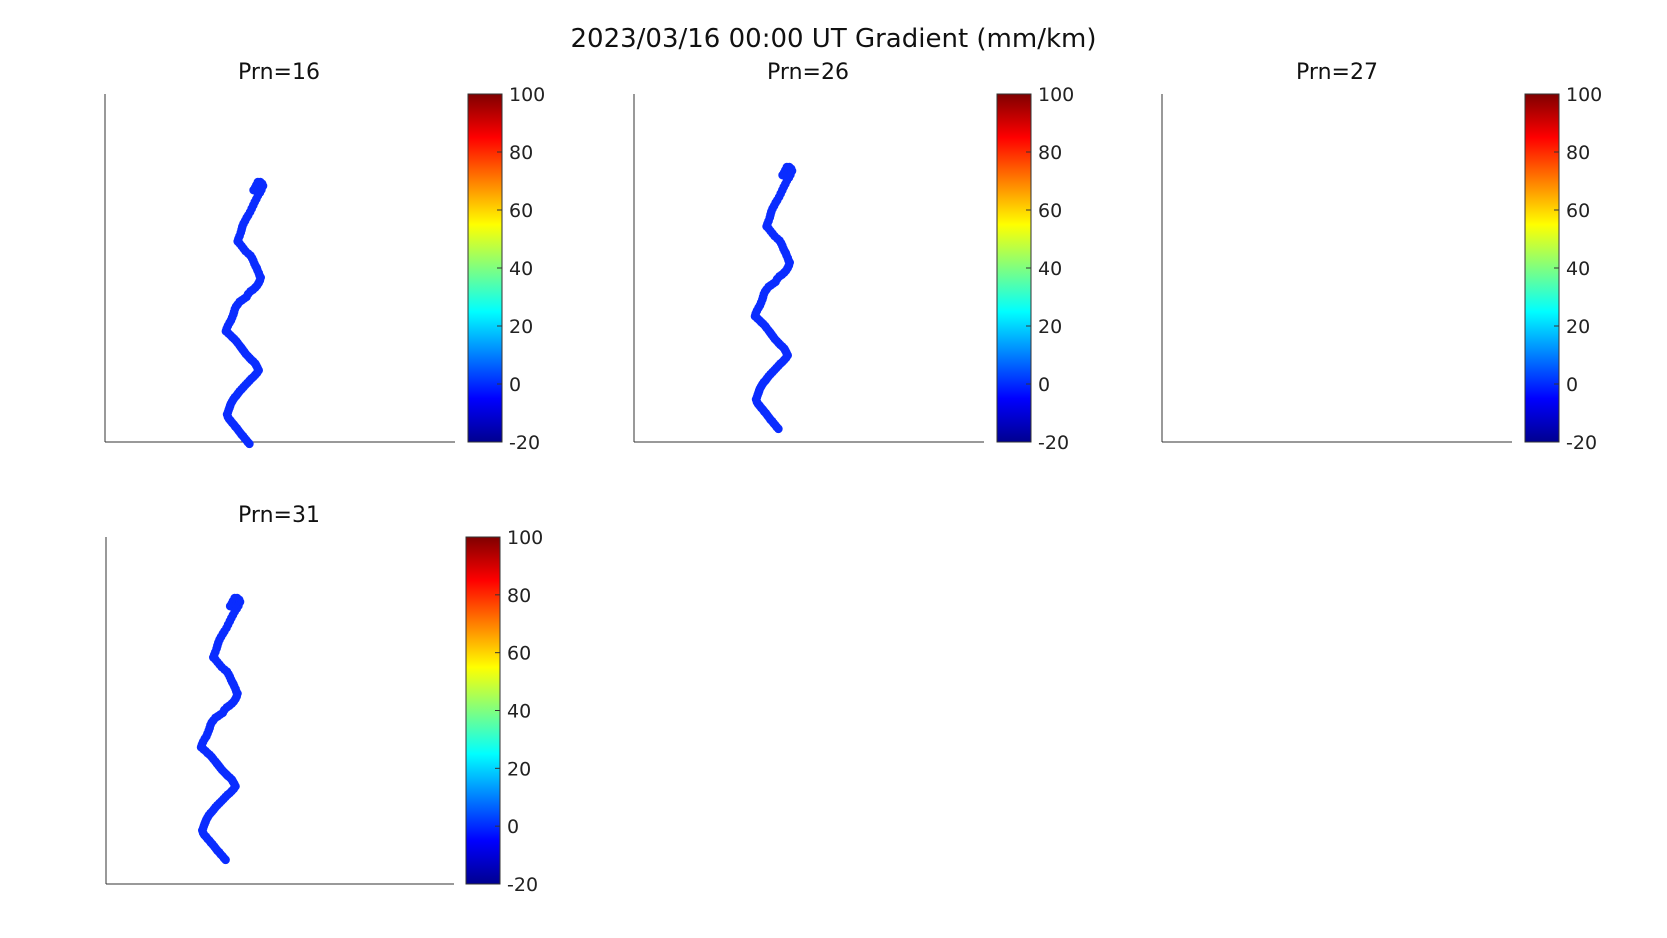 Image resolution: width=1667 pixels, height=938 pixels. What do you see at coordinates (1337, 72) in the screenshot?
I see `panel-title: Prn=27` at bounding box center [1337, 72].